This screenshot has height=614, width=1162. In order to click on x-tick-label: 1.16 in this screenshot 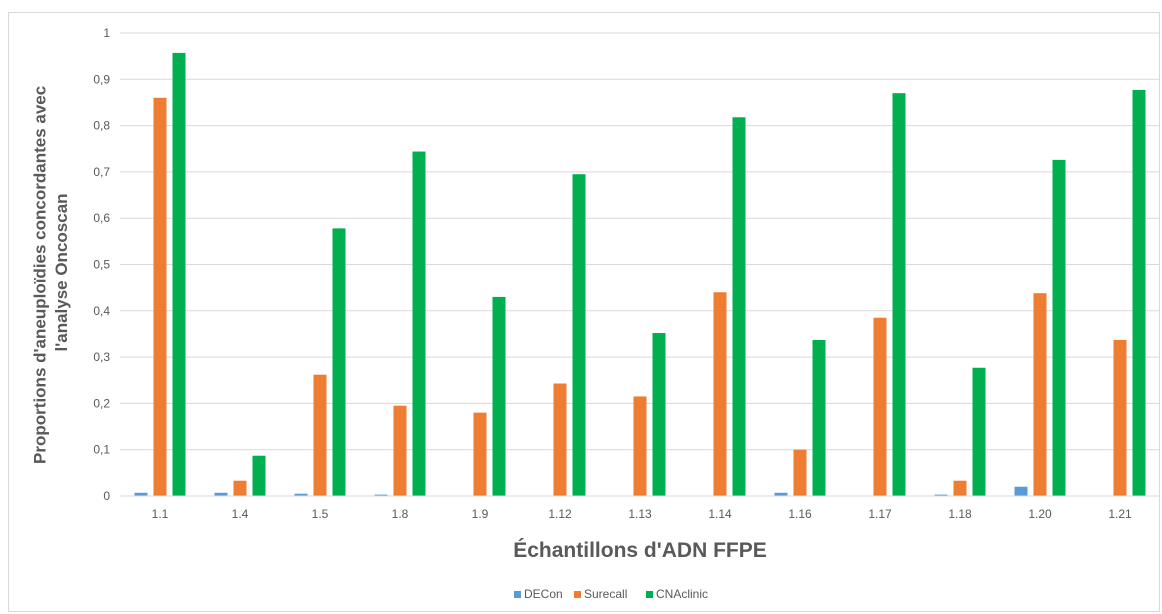, I will do `click(800, 514)`.